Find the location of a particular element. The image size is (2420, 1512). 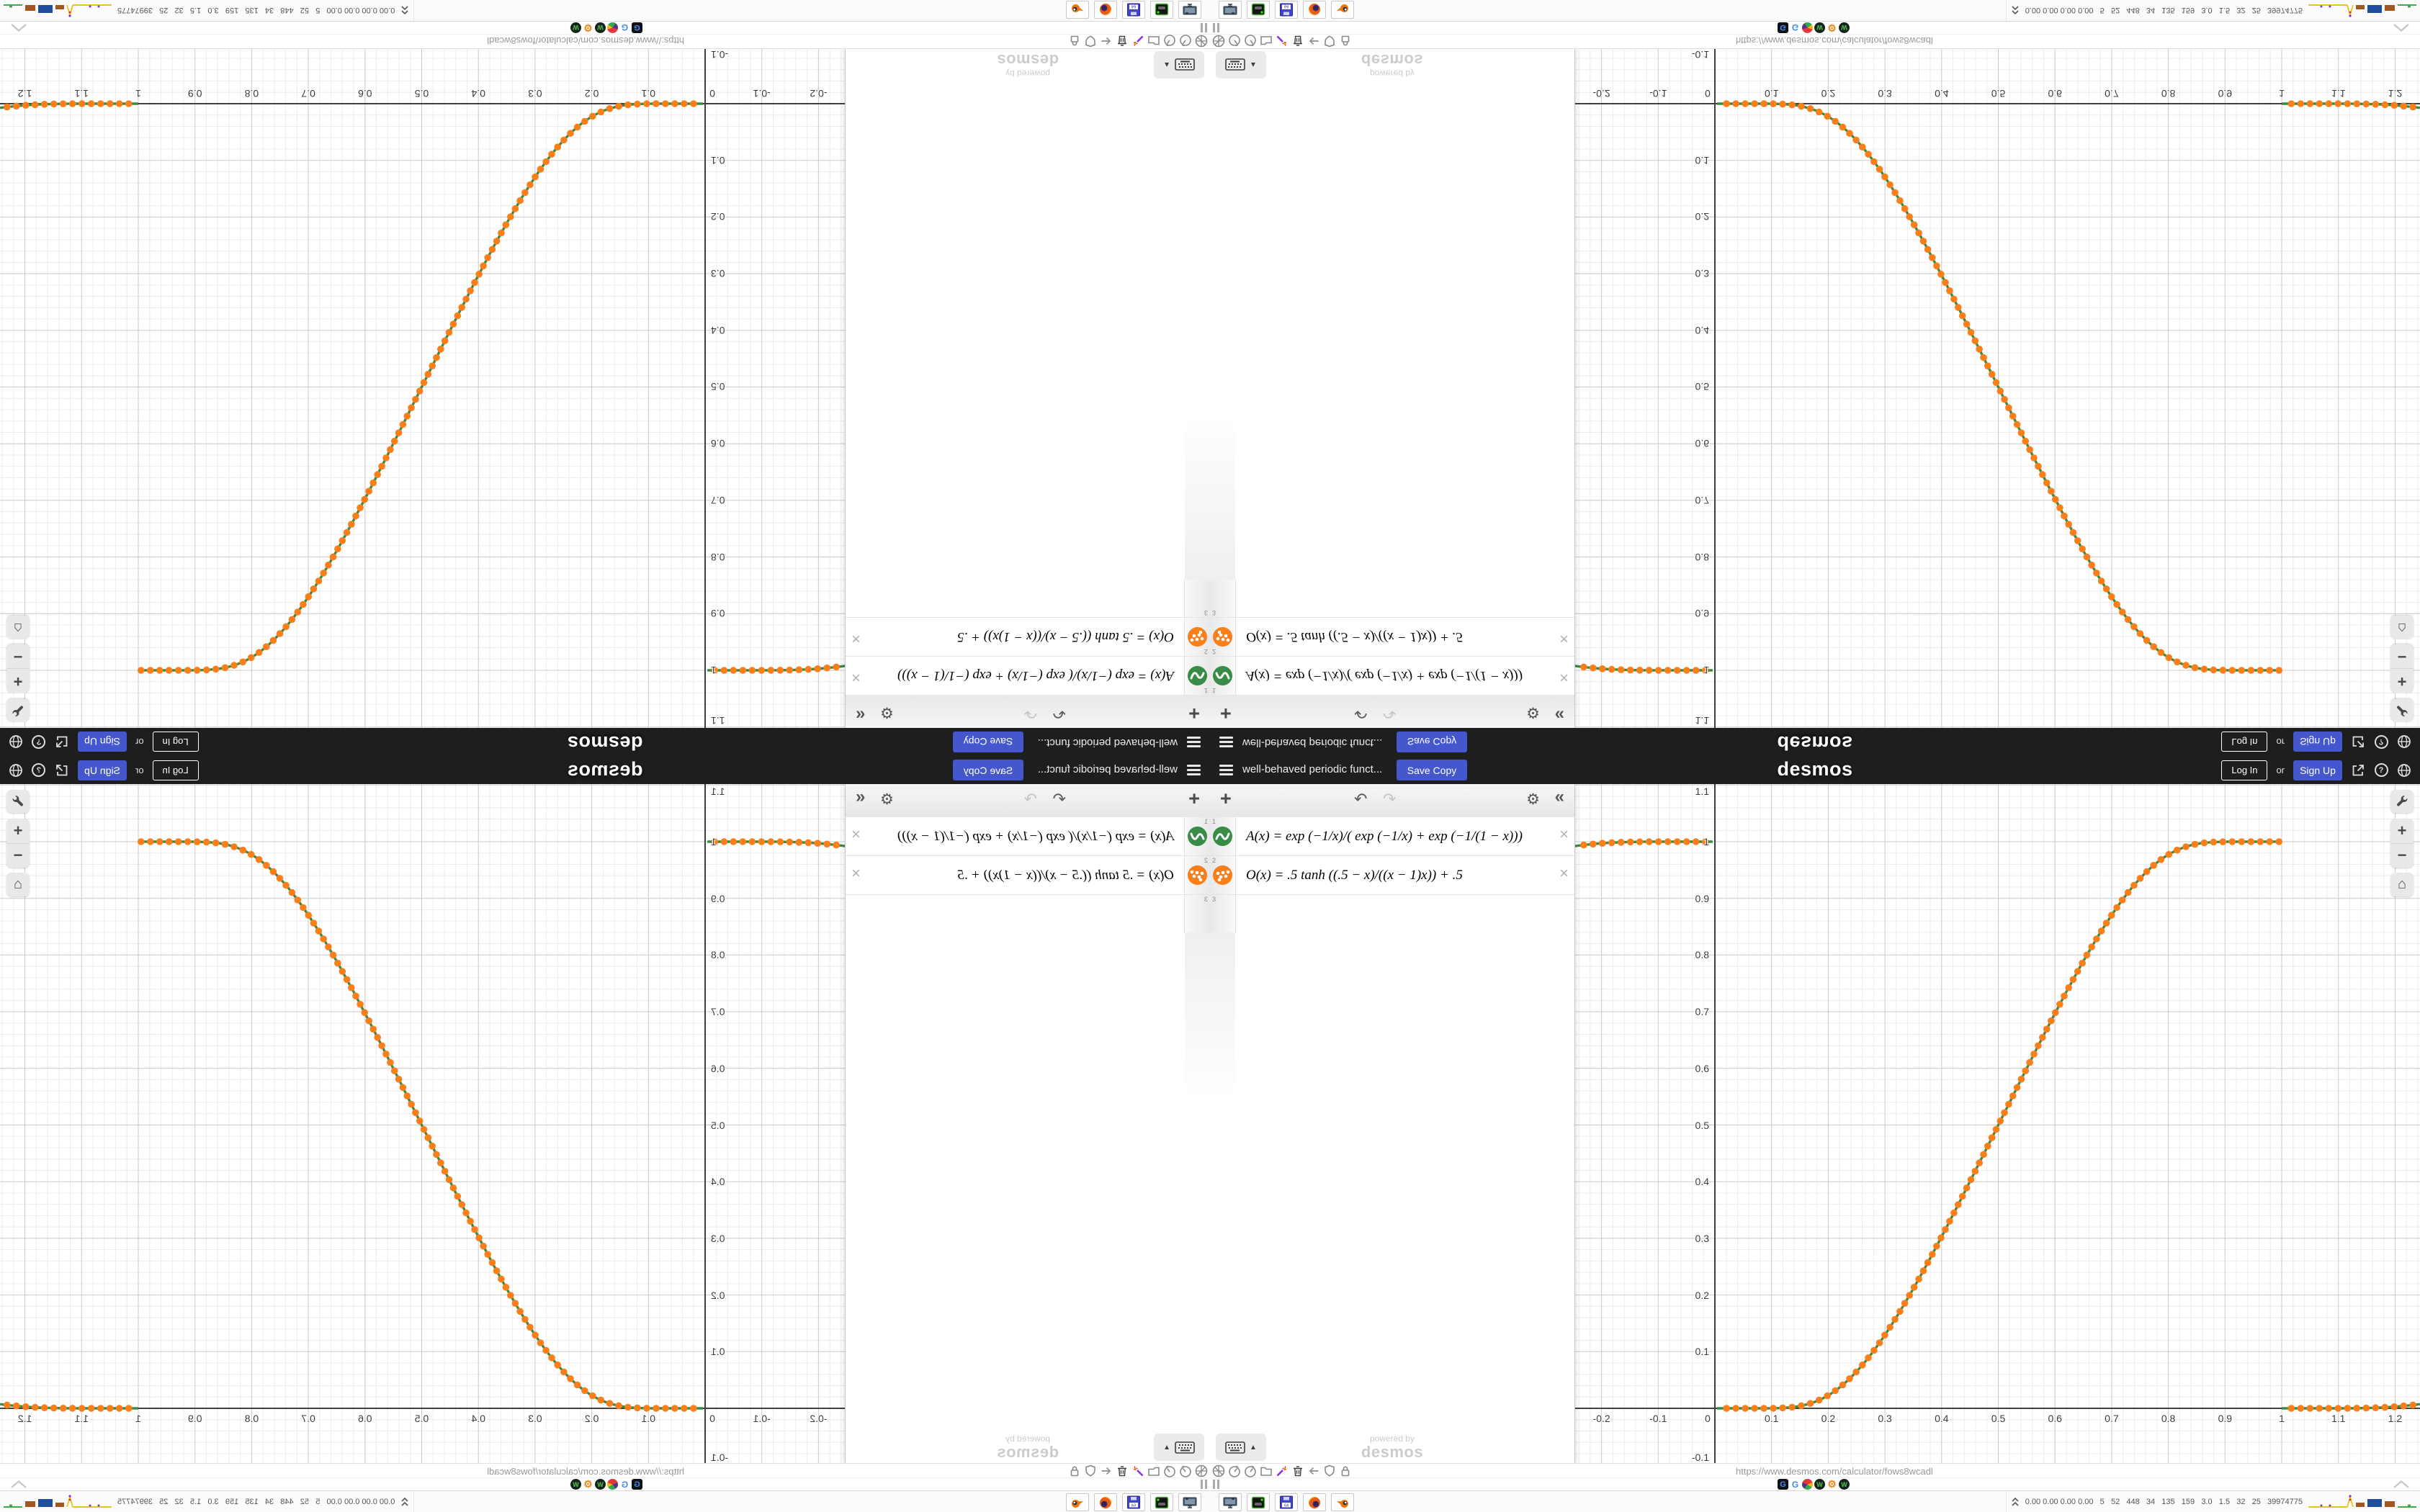

zoom-in-button: + is located at coordinates (2402, 680).